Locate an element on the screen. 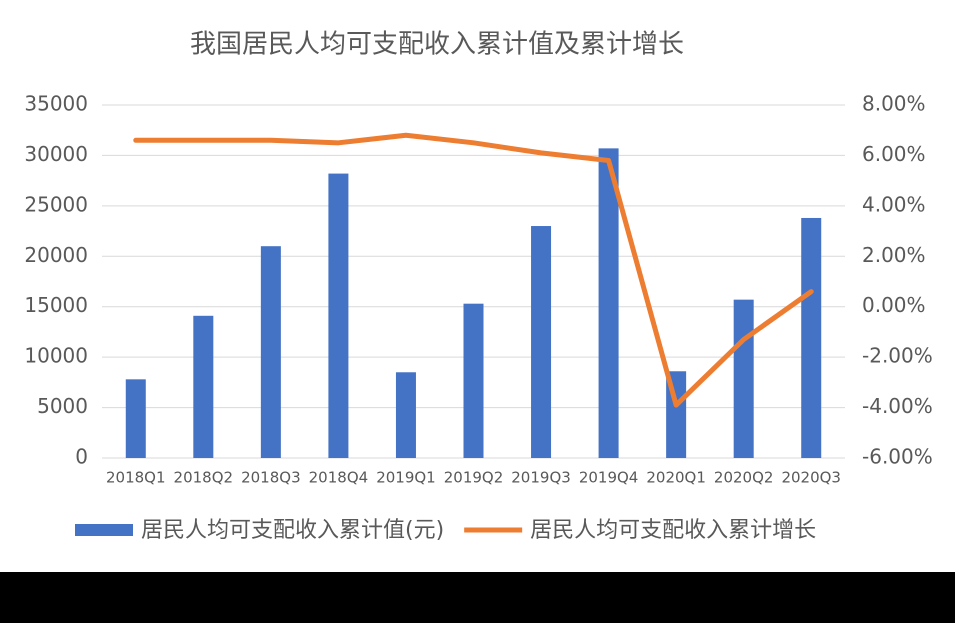 Image resolution: width=955 pixels, height=623 pixels. x-tick-label: 2020Q2 is located at coordinates (744, 478).